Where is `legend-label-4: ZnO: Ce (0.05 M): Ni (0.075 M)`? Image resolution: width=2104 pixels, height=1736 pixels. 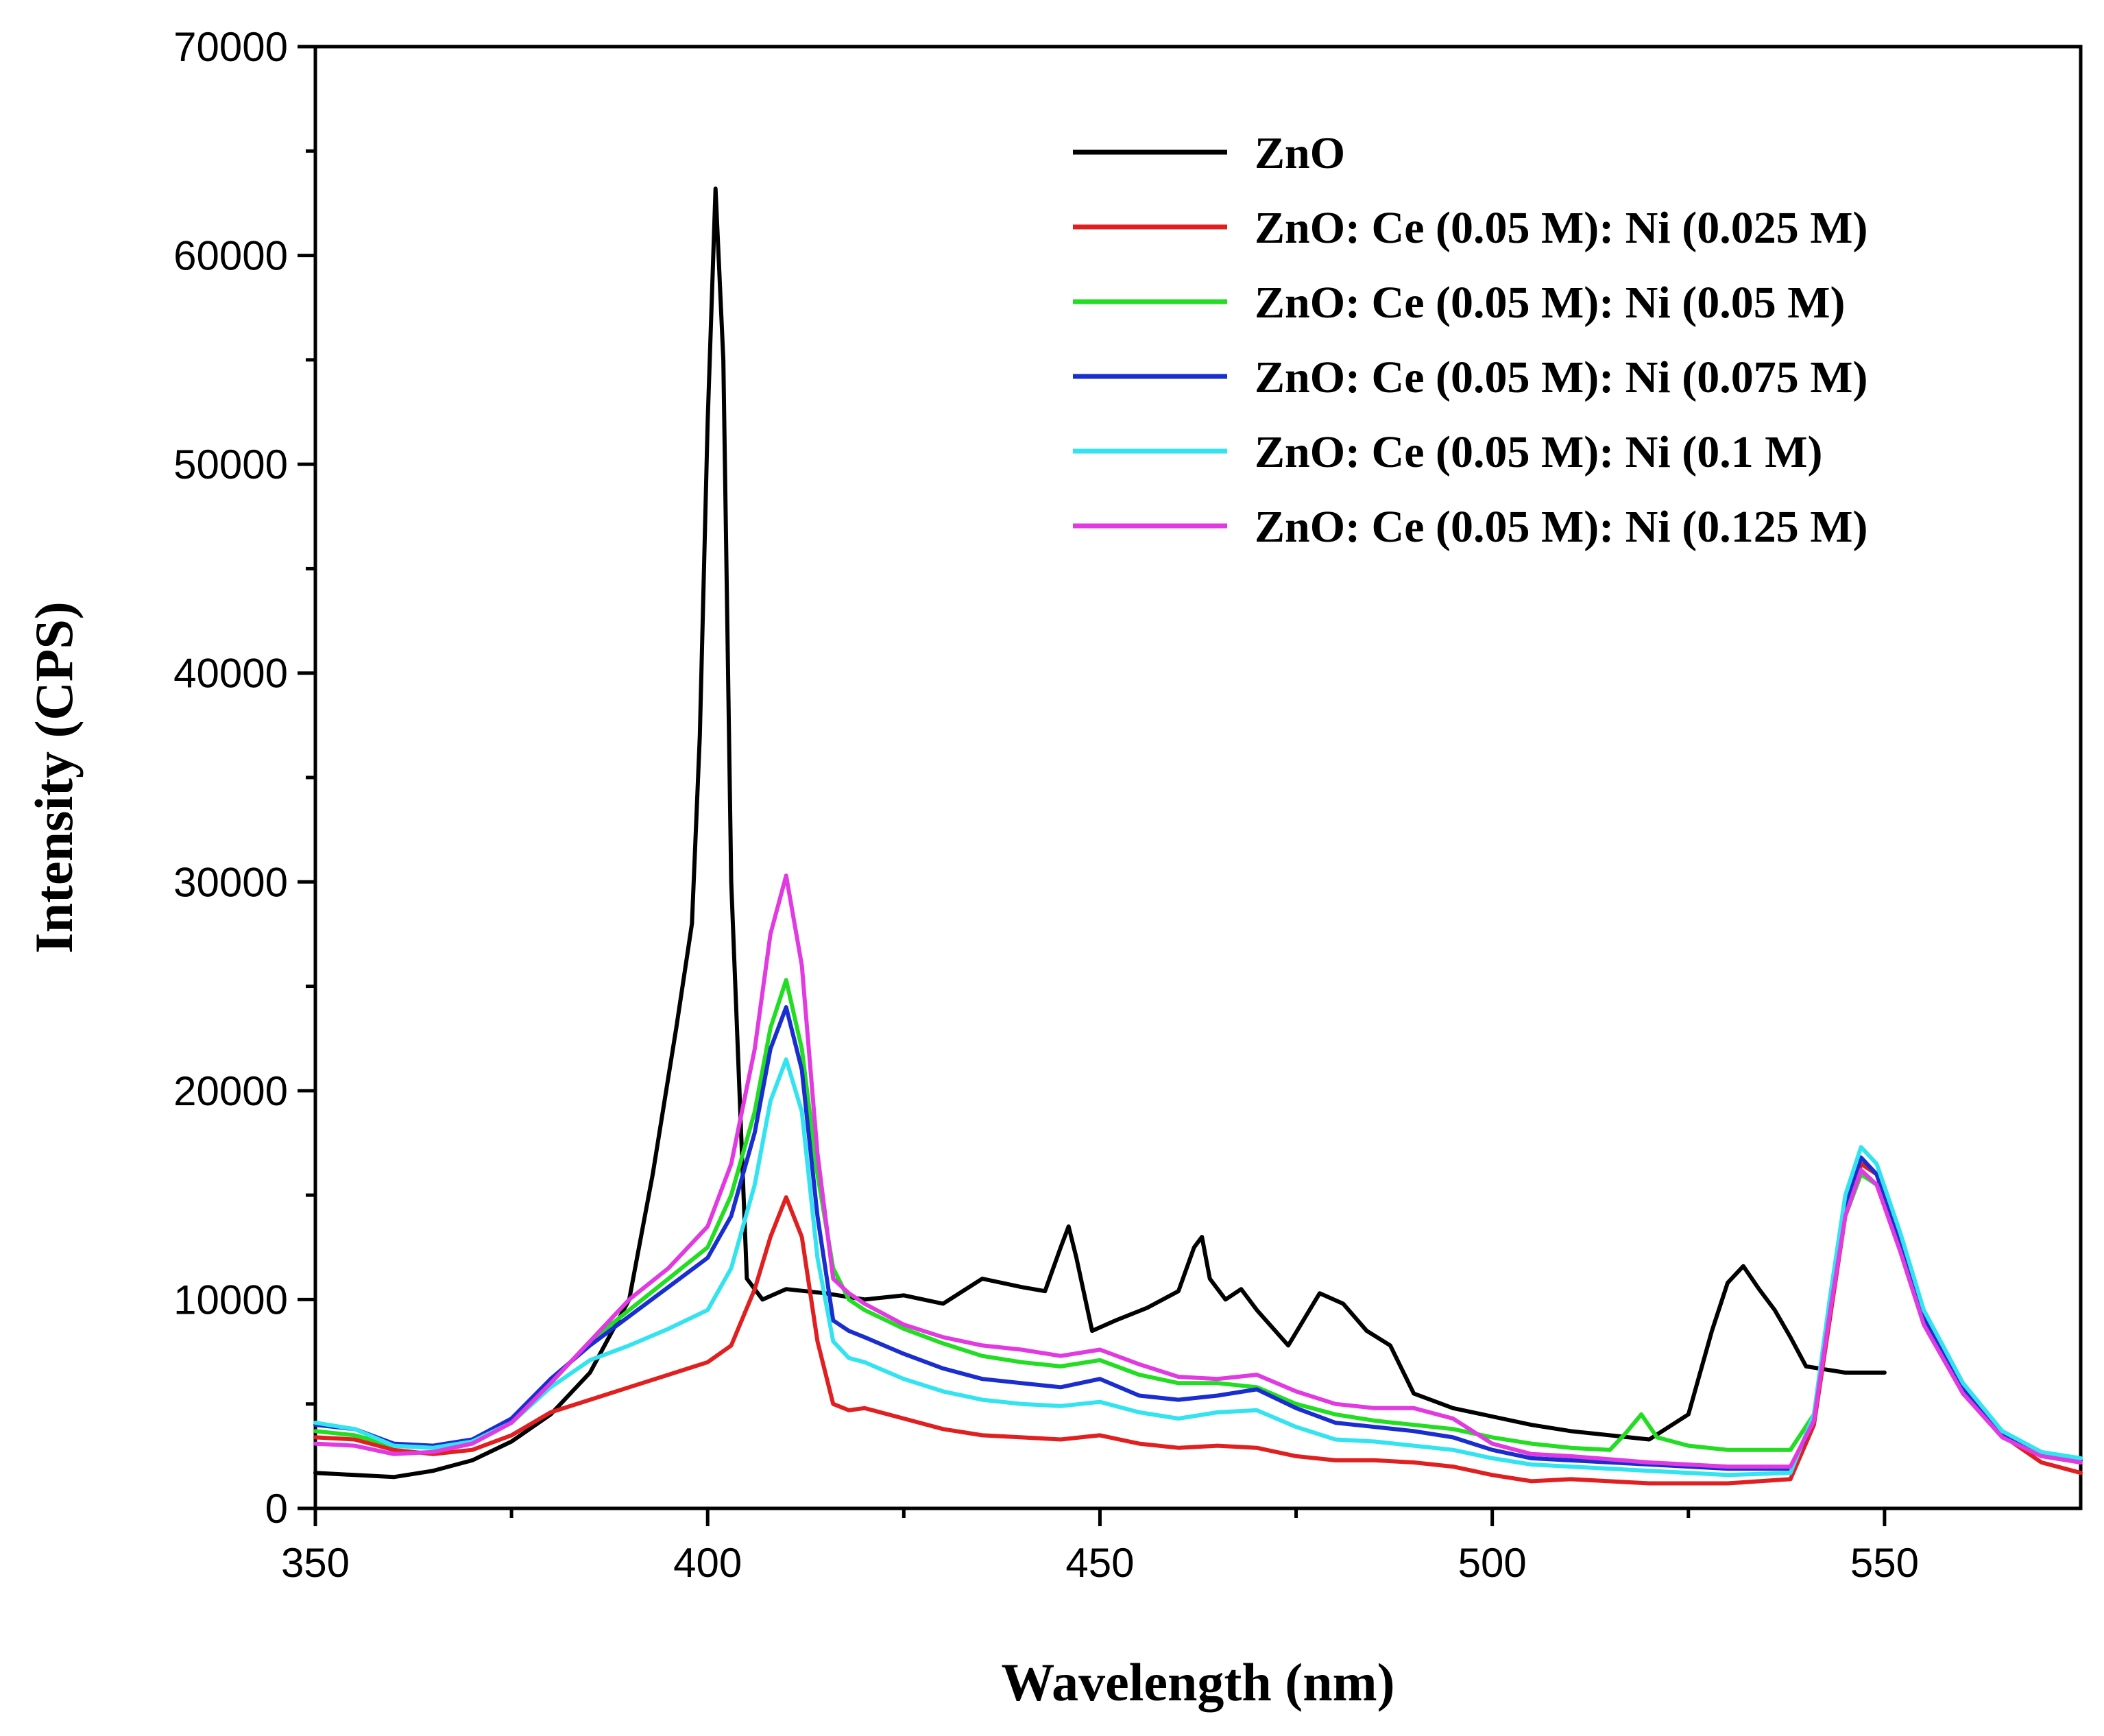
legend-label-4: ZnO: Ce (0.05 M): Ni (0.075 M) is located at coordinates (1561, 377).